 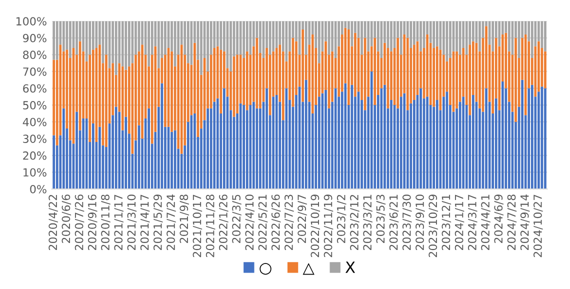 I want to click on legend-label: ○, so click(x=266, y=268).